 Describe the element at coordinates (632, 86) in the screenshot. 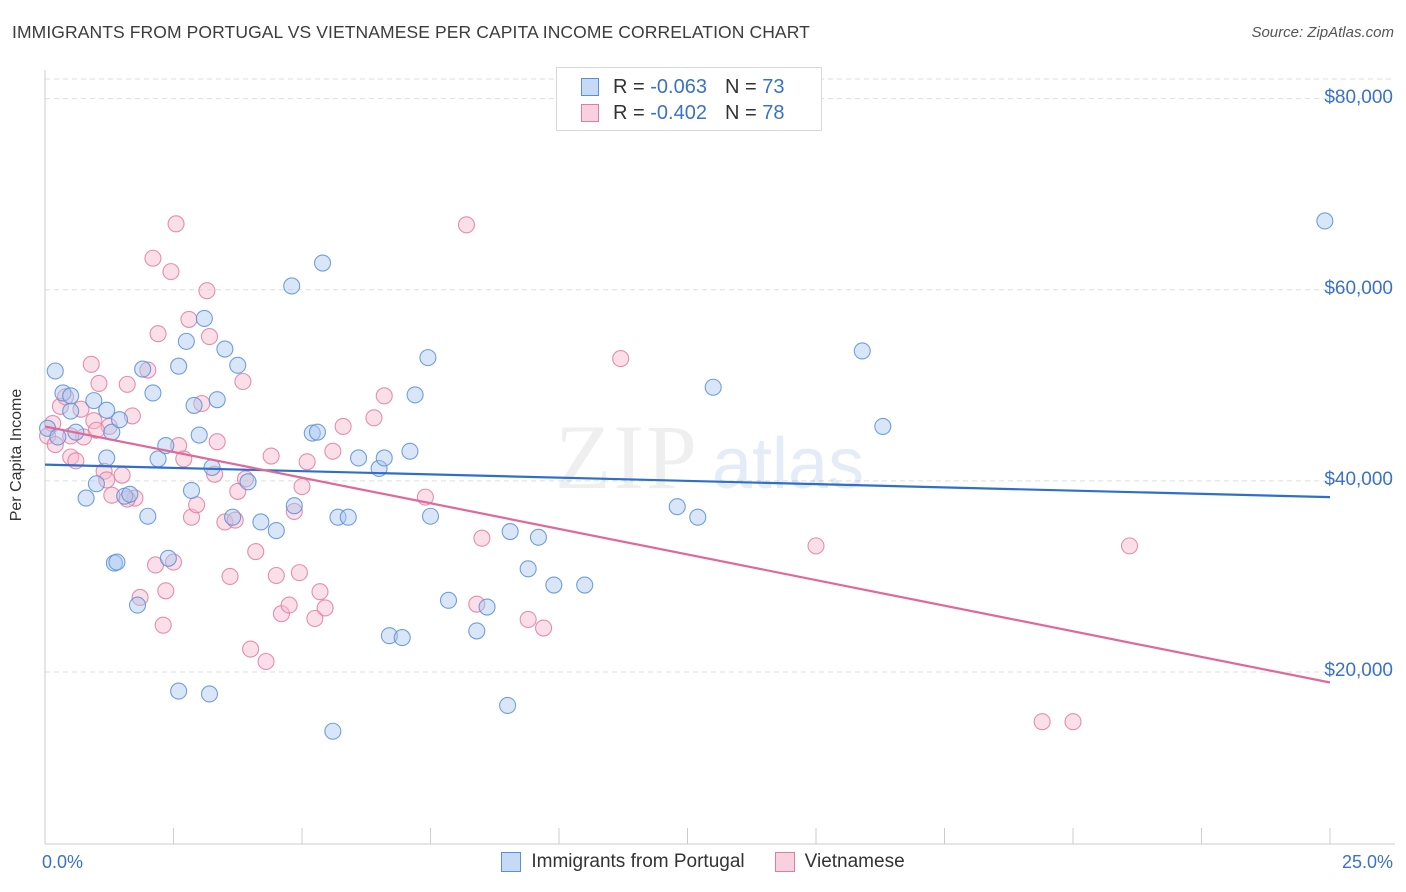

I see `legend-r-label: R =` at that location.